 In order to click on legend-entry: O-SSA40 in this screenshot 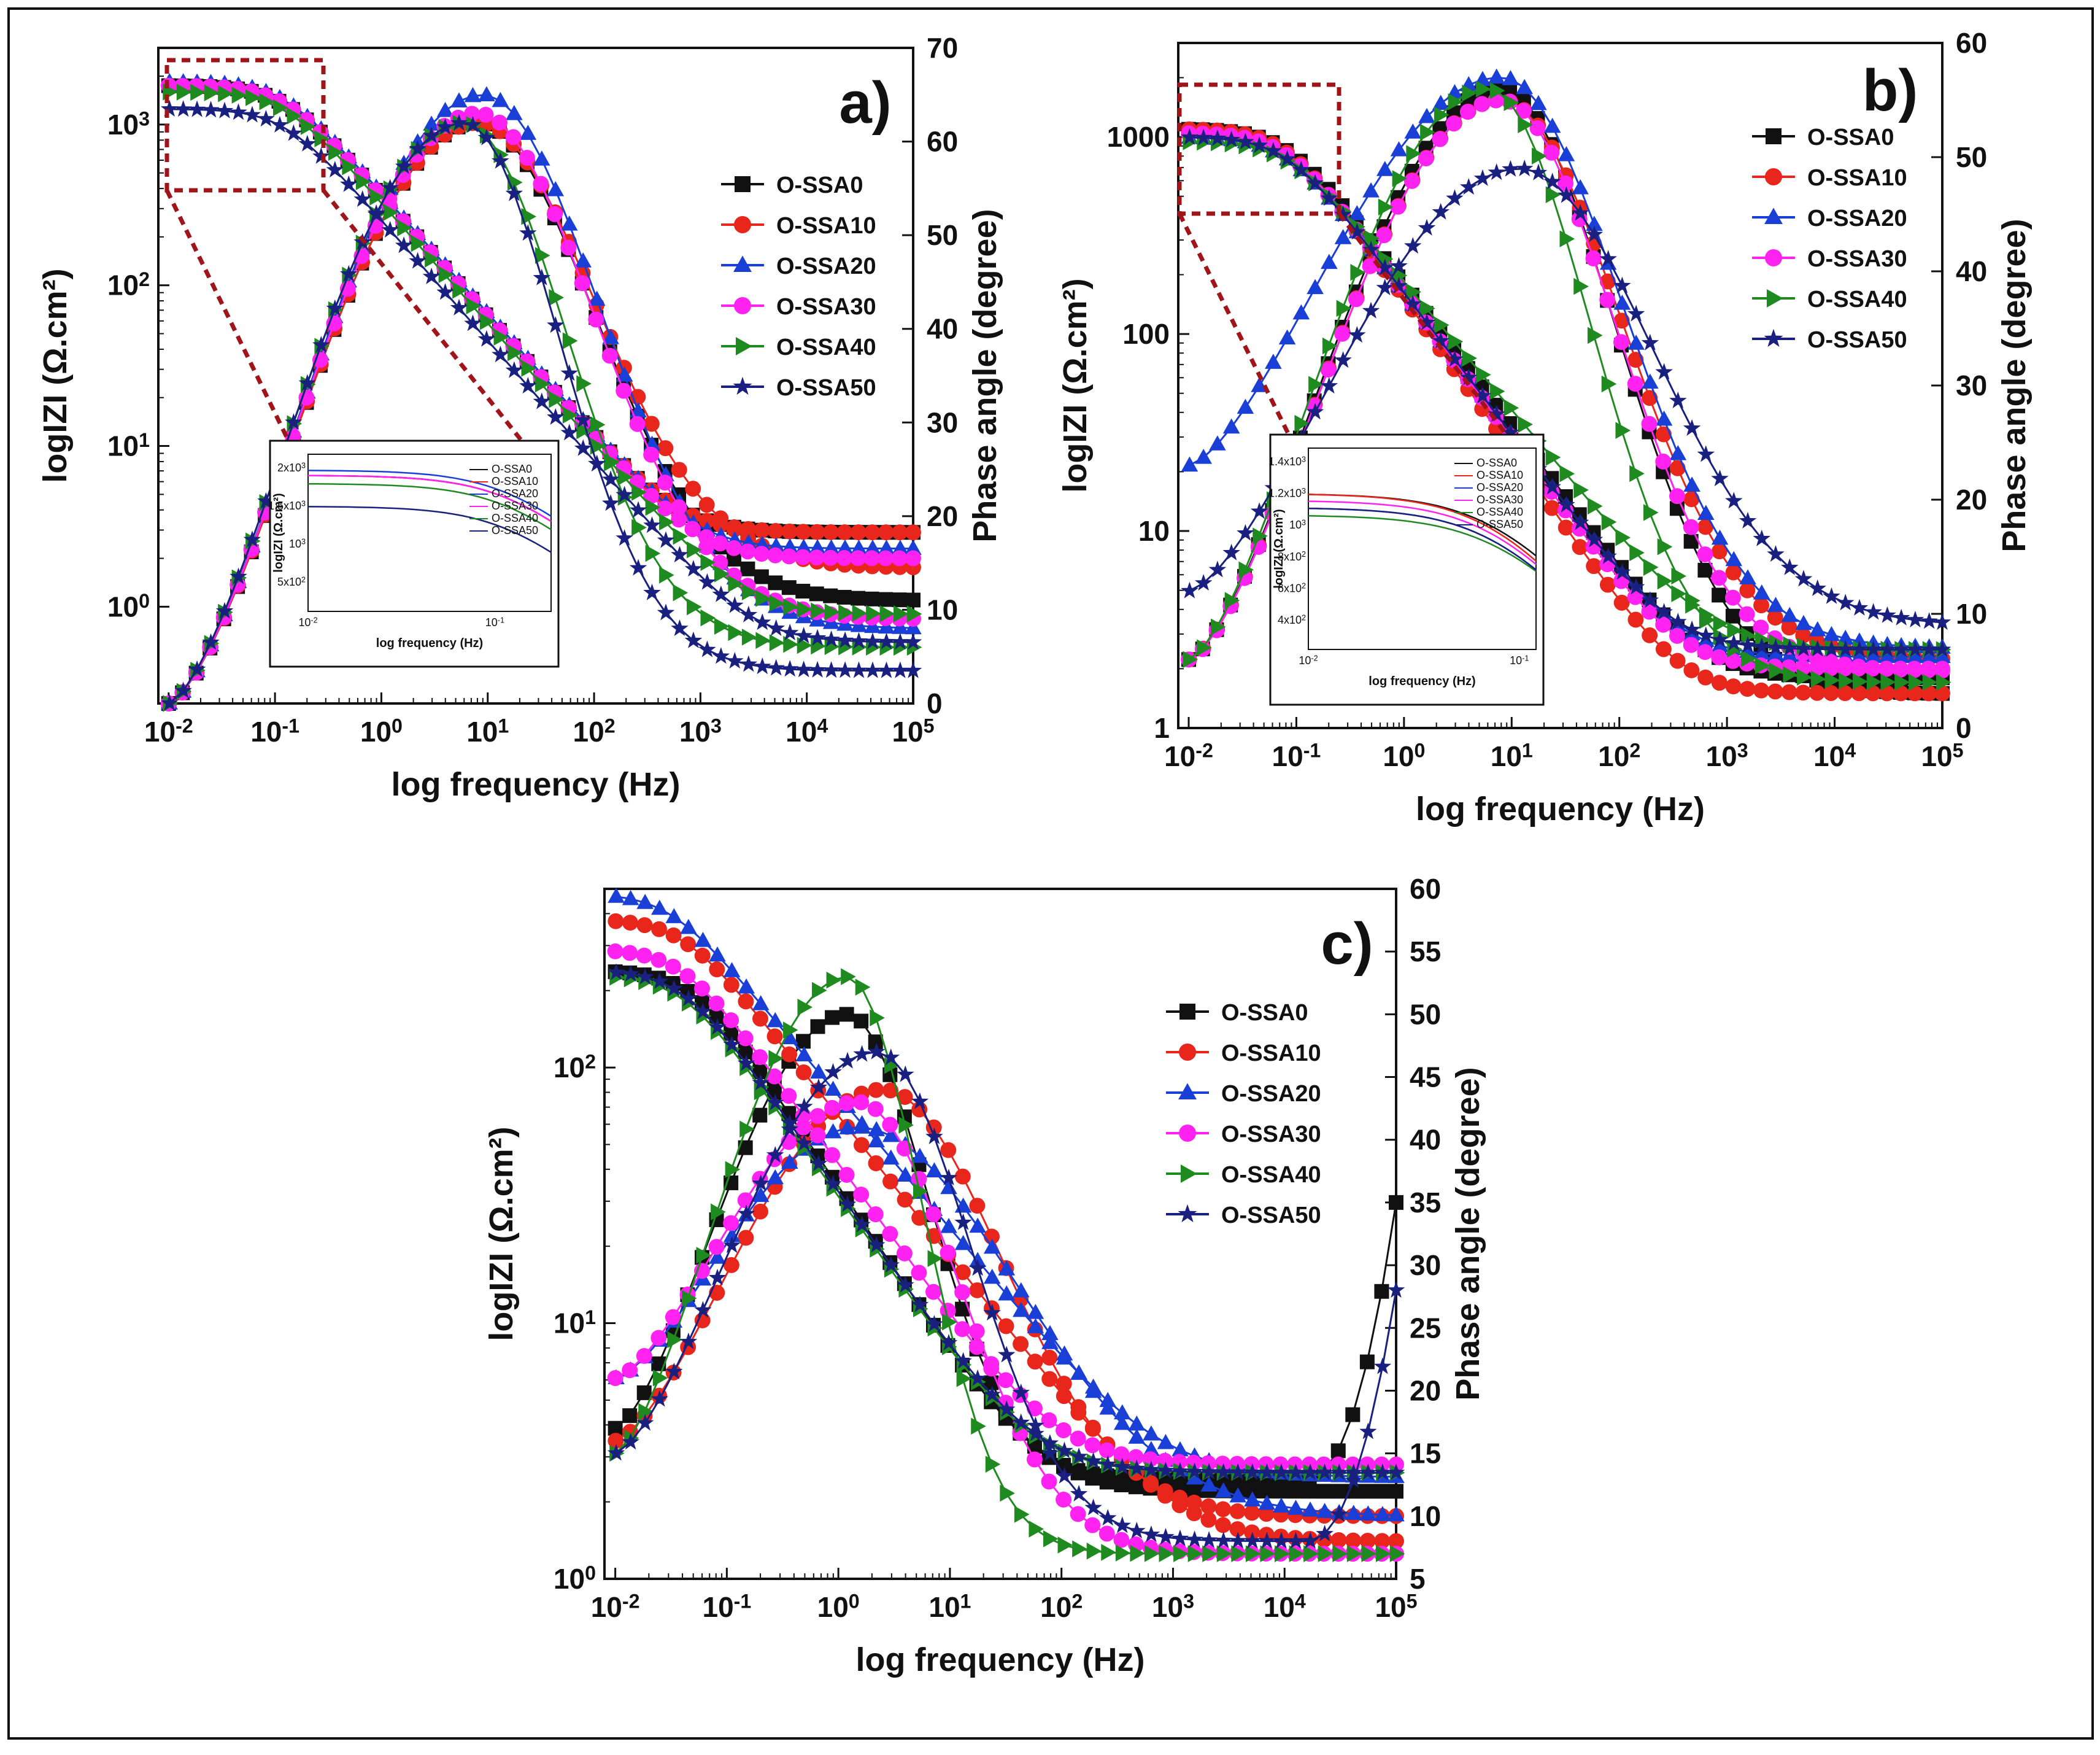, I will do `click(1243, 1175)`.